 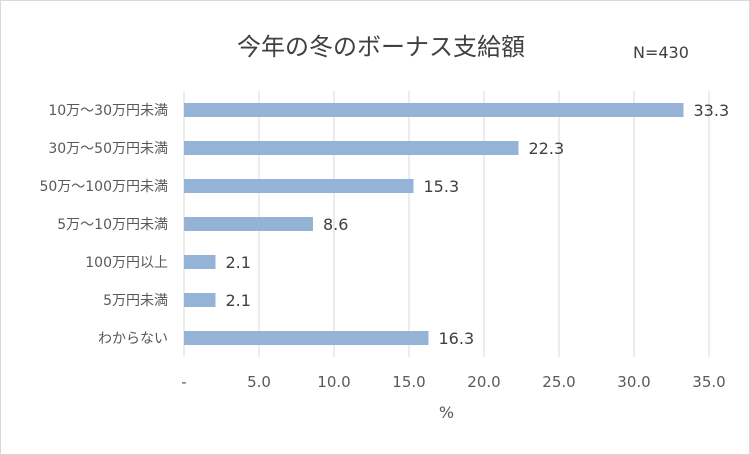 I want to click on category-label: 10万～30万円未満, so click(x=108, y=111).